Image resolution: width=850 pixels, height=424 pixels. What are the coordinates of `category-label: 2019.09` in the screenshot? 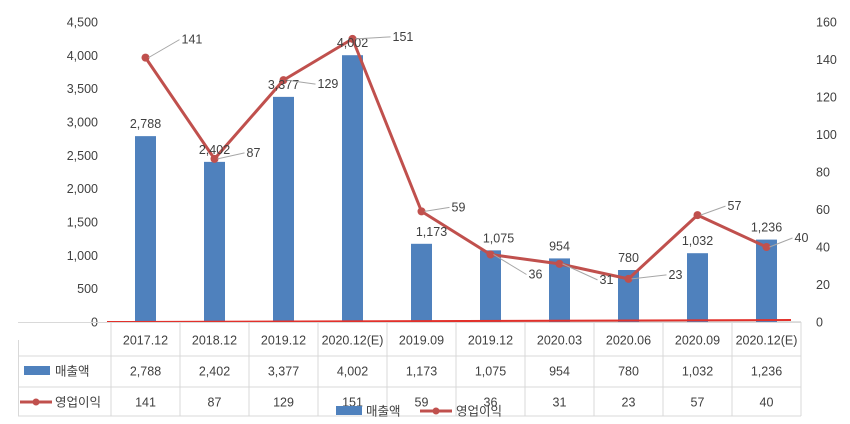 It's located at (421, 341).